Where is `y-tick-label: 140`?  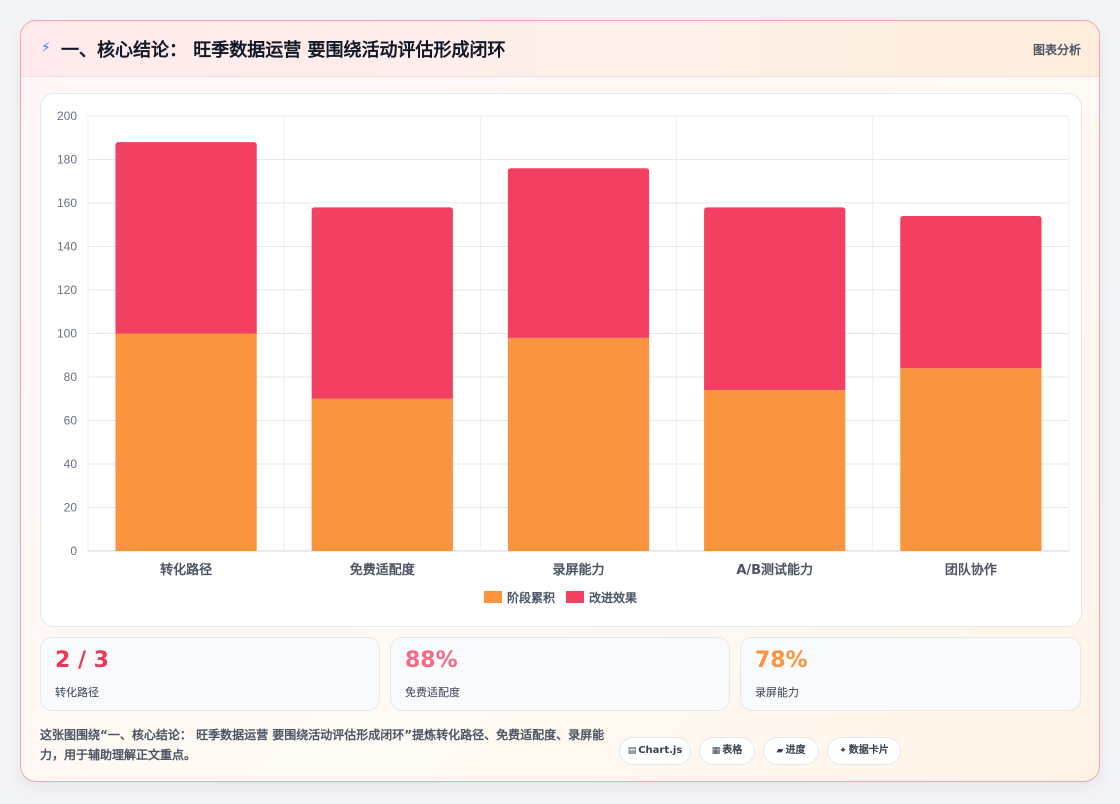
y-tick-label: 140 is located at coordinates (67, 247).